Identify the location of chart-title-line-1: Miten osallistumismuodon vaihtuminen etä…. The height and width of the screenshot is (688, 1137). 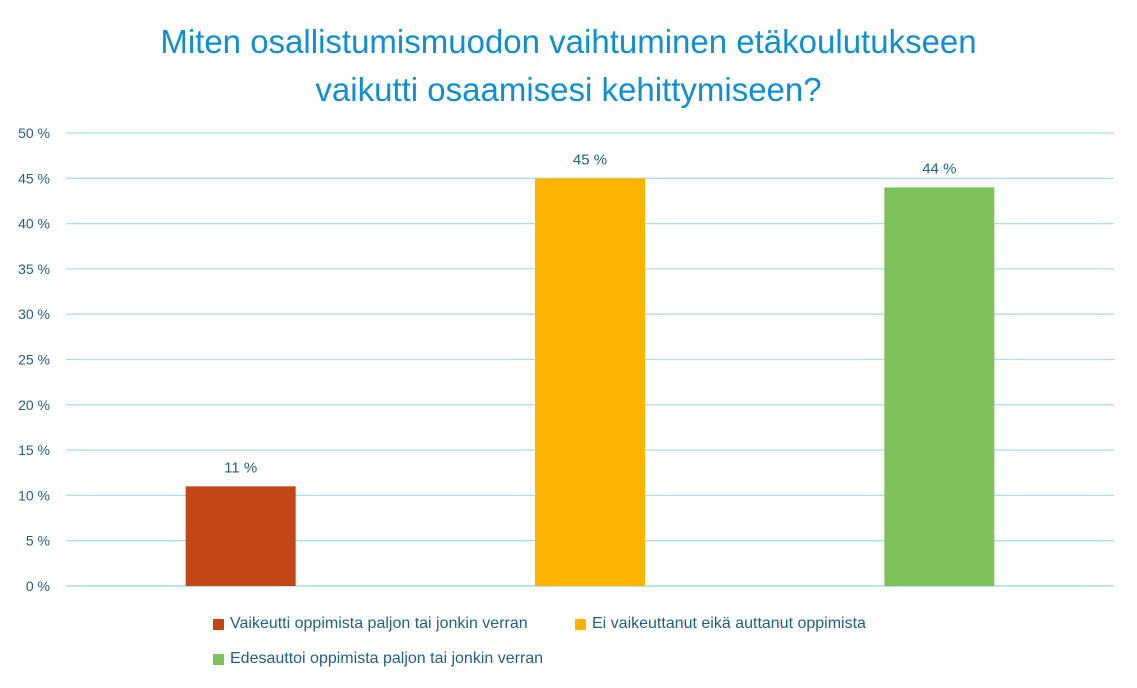
(568, 41).